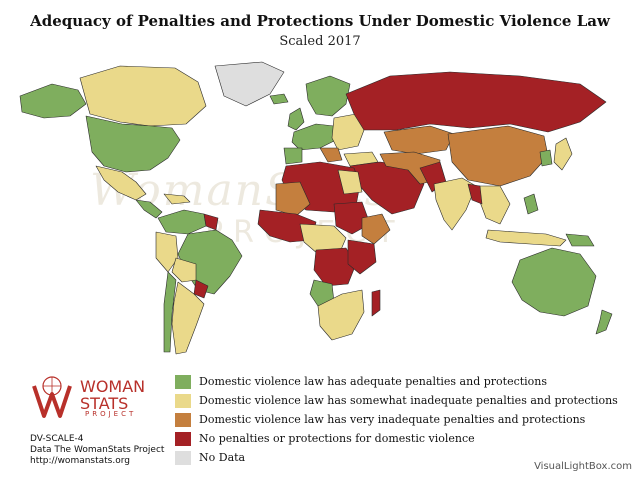 The image size is (640, 478). What do you see at coordinates (113, 386) in the screenshot?
I see `logo-line-woman: WOMAN` at bounding box center [113, 386].